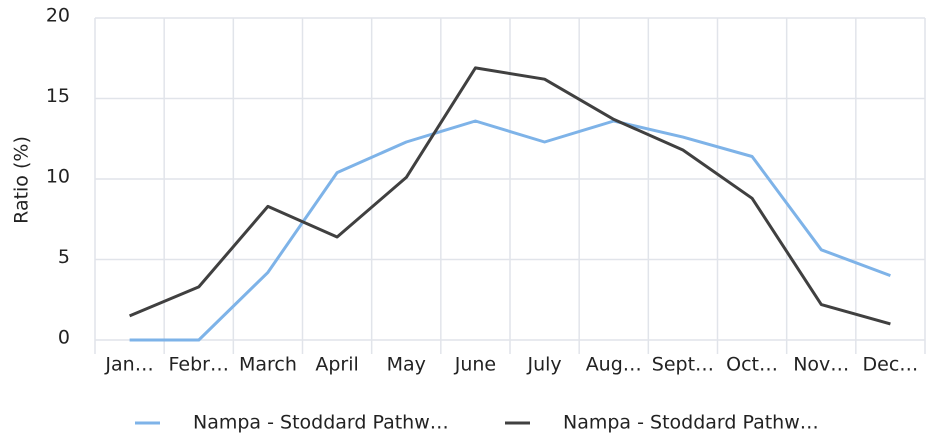  I want to click on y-tick-label: 20, so click(58, 16).